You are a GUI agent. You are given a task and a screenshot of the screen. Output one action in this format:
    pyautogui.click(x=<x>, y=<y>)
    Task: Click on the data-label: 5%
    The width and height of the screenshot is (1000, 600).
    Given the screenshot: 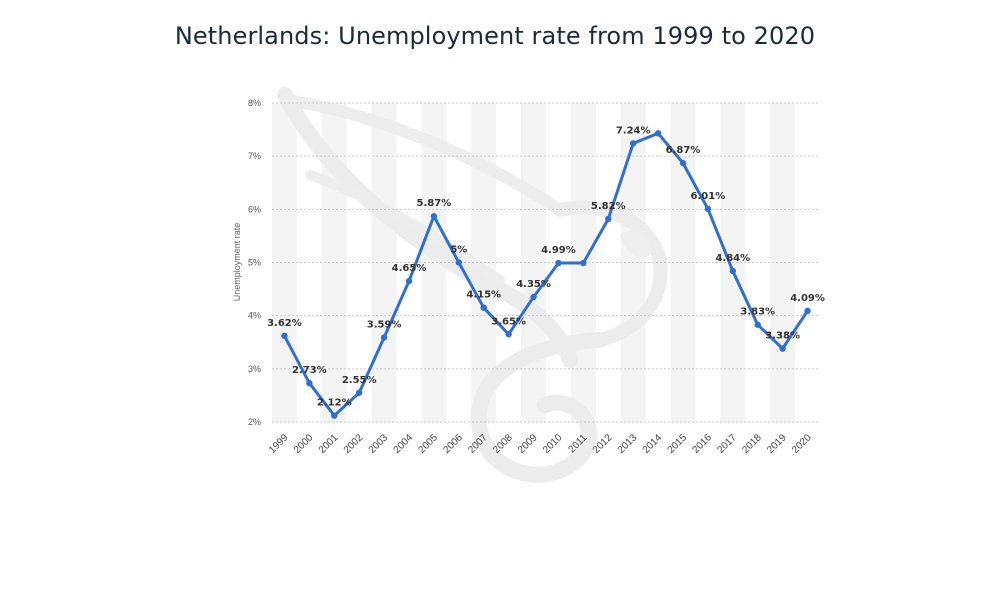 What is the action you would take?
    pyautogui.click(x=458, y=250)
    